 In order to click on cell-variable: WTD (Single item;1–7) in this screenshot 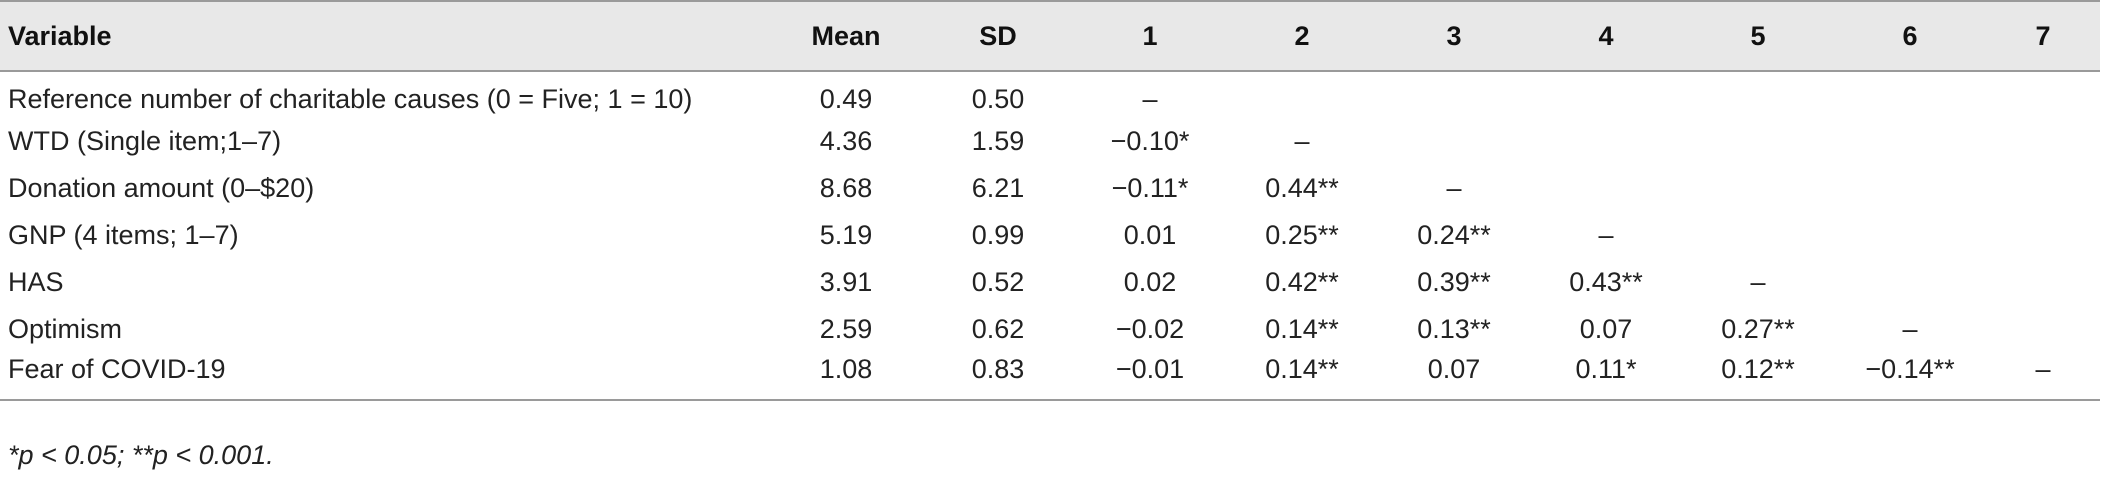, I will do `click(145, 141)`.